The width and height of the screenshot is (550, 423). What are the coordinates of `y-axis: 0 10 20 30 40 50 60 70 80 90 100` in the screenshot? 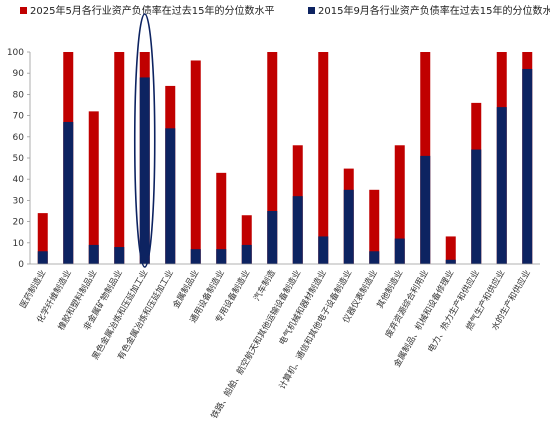 It's located at (19, 159).